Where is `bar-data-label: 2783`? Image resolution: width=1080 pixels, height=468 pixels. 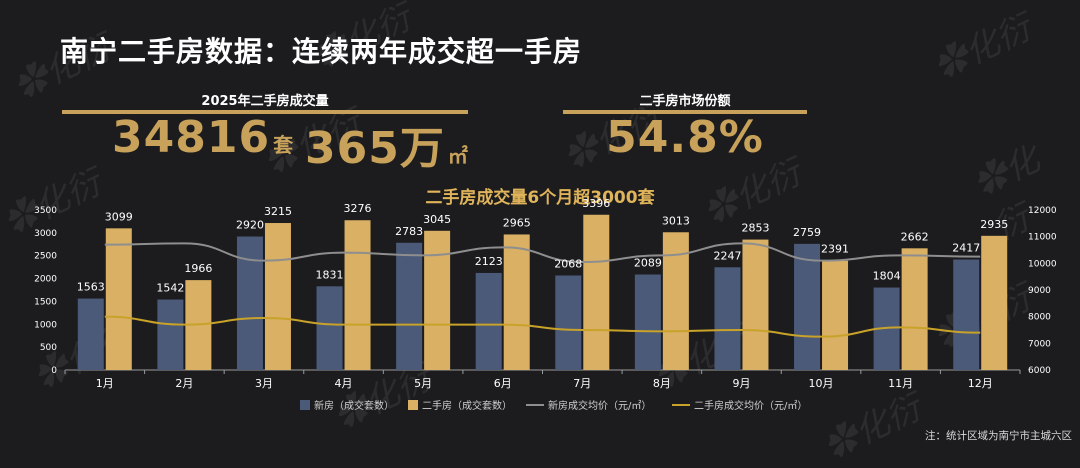
bar-data-label: 2783 is located at coordinates (409, 231).